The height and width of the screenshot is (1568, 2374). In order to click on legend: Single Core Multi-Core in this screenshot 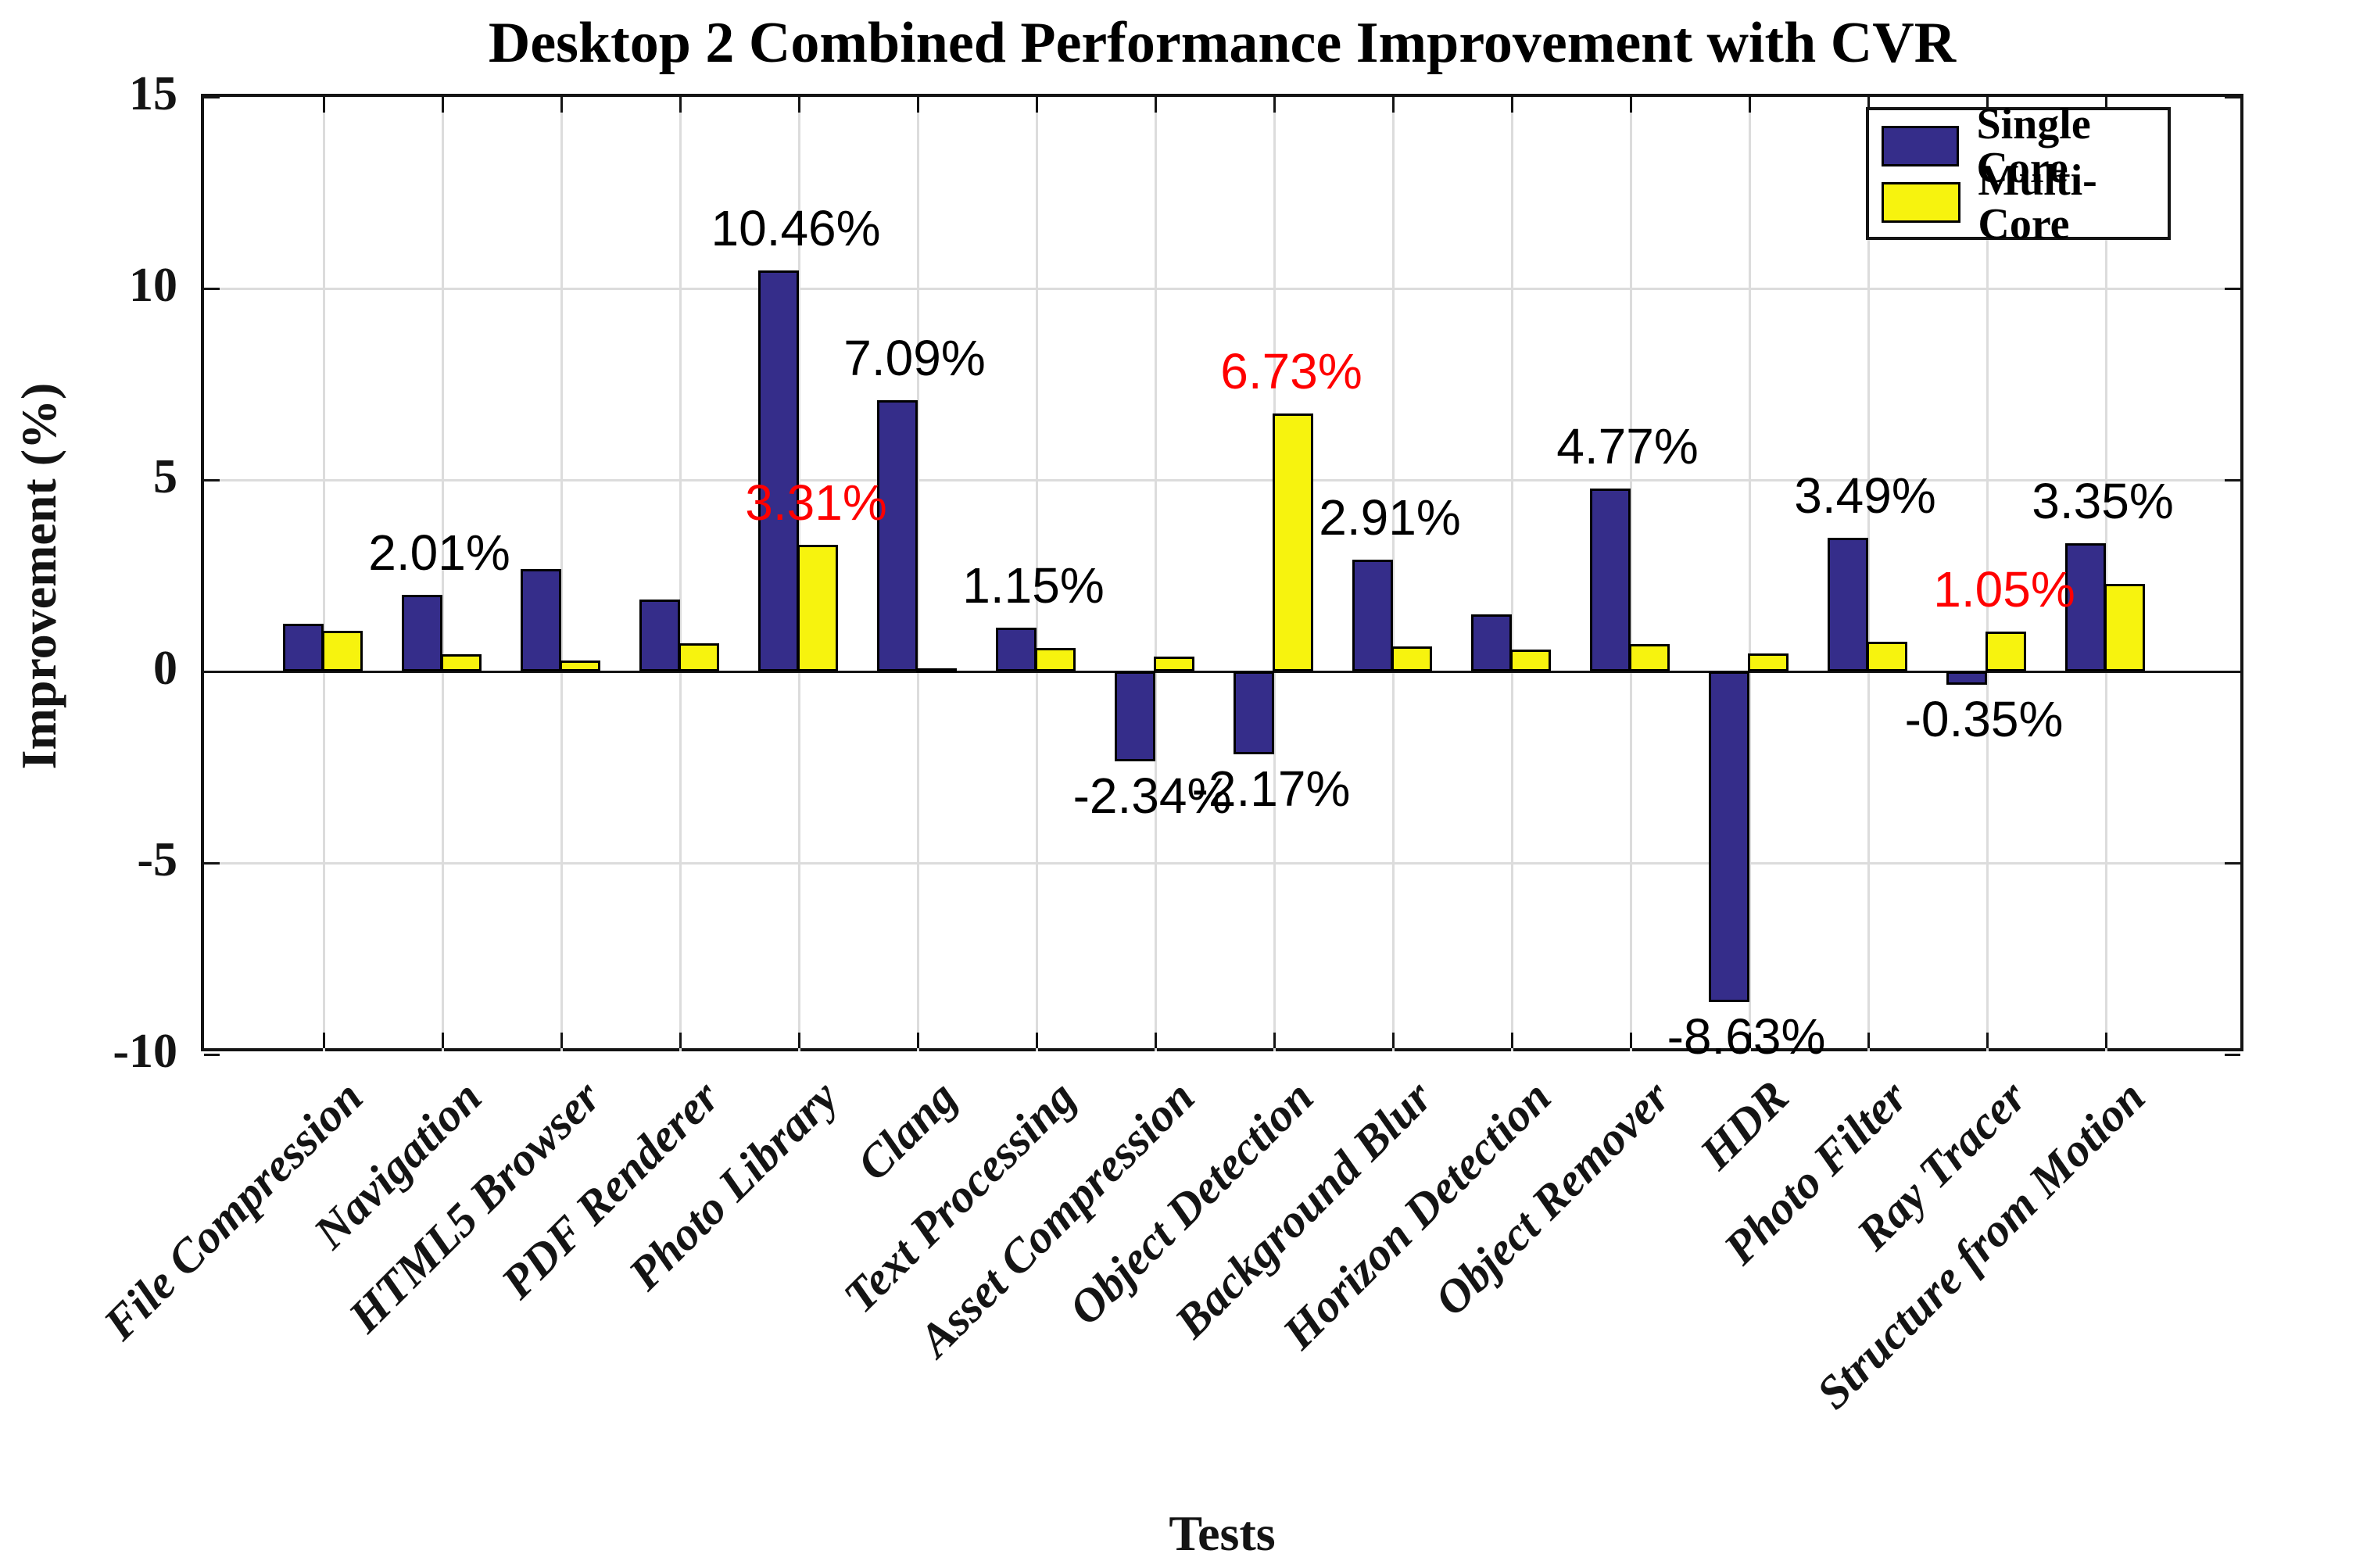, I will do `click(2018, 174)`.